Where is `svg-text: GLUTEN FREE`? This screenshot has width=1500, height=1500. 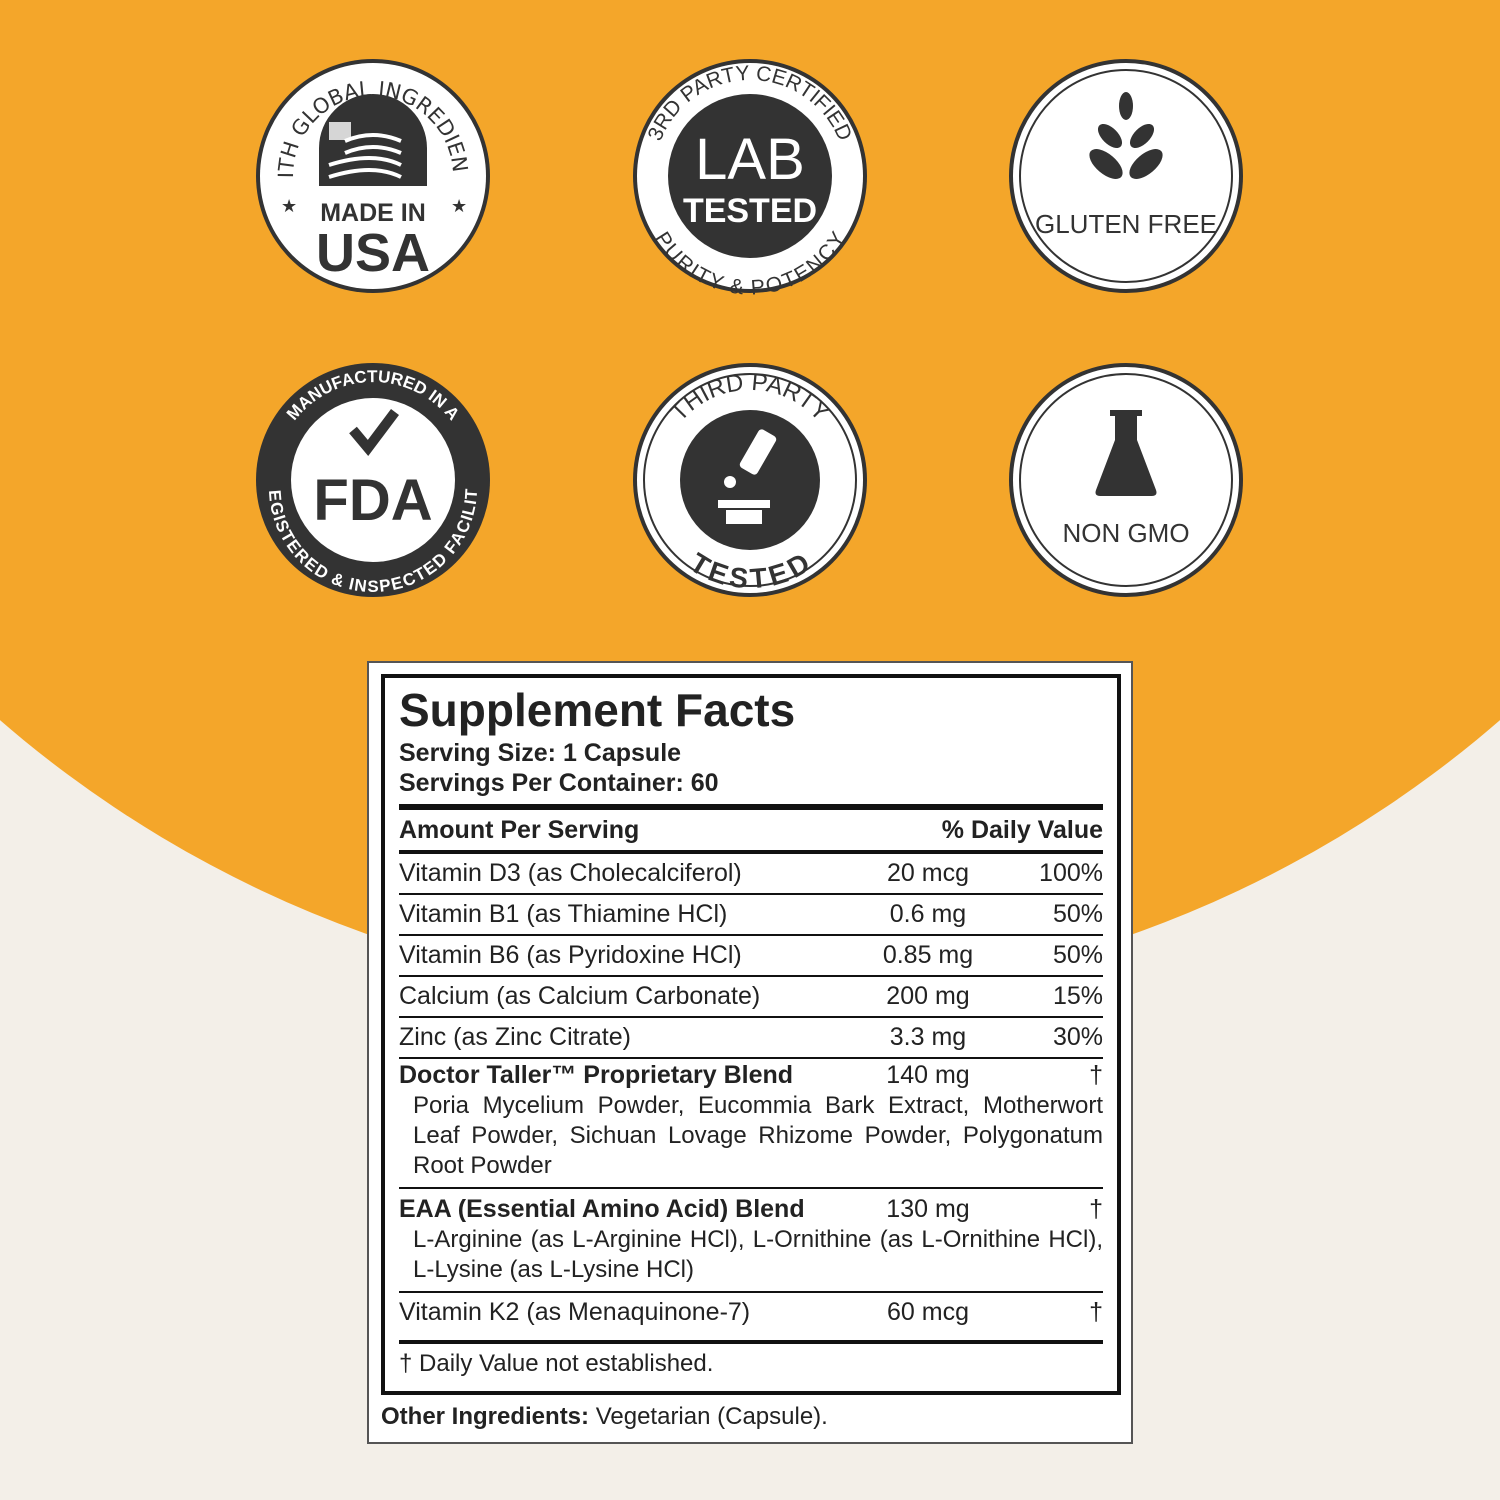 svg-text: GLUTEN FREE is located at coordinates (1126, 224).